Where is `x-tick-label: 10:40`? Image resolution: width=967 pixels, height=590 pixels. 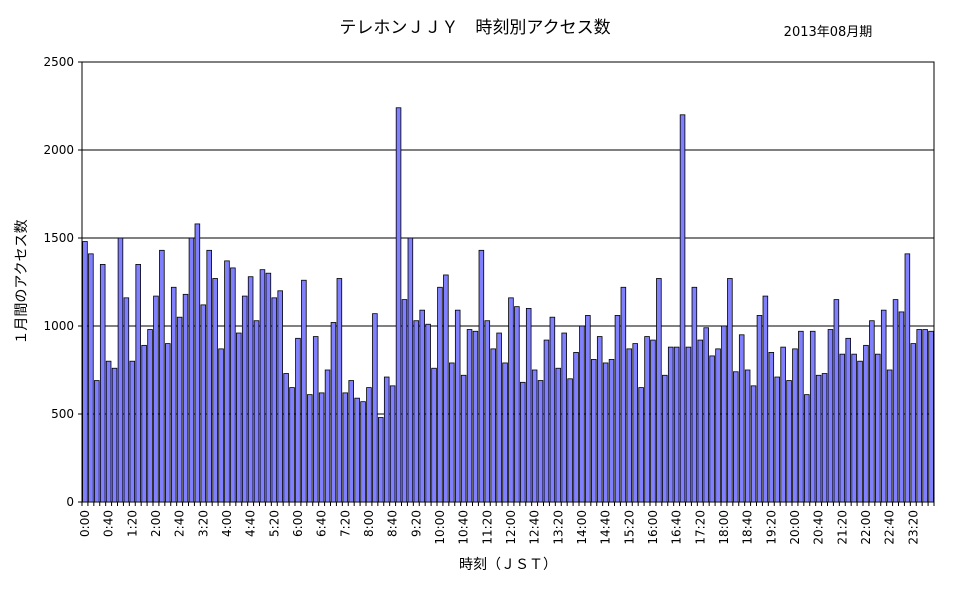
x-tick-label: 10:40 is located at coordinates (464, 527).